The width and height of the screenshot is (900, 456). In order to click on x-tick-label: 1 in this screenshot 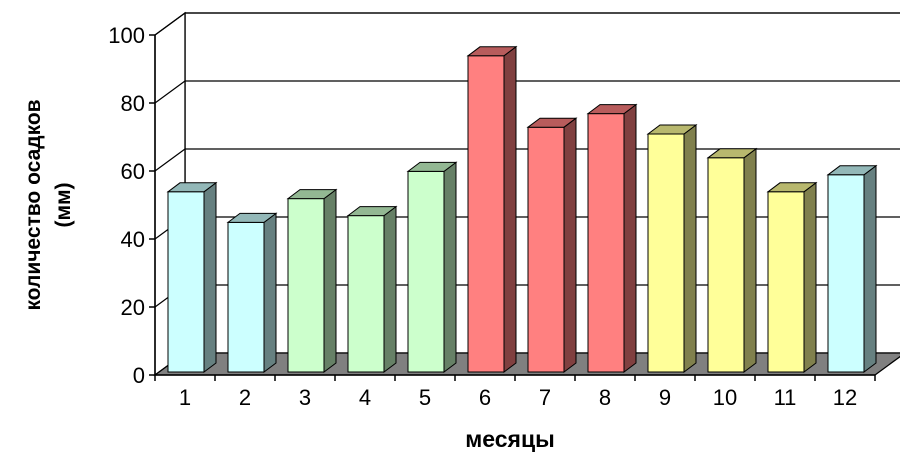, I will do `click(185, 397)`.